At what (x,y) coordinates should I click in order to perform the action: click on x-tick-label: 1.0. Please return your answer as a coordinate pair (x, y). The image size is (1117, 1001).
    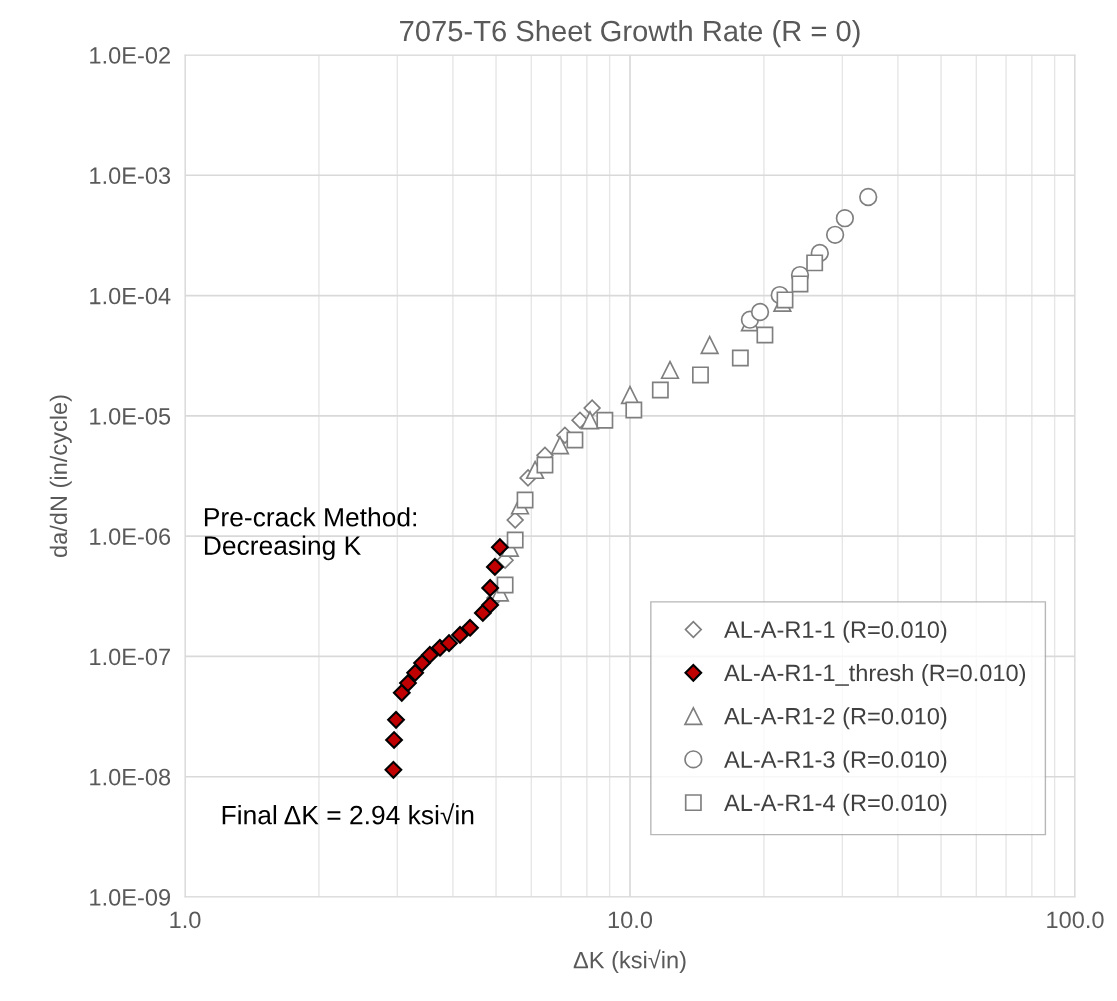
    Looking at the image, I should click on (185, 920).